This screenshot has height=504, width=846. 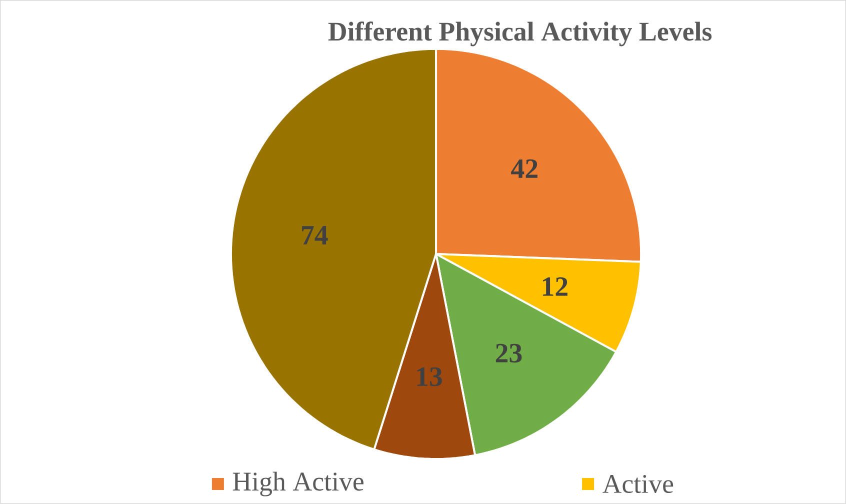 What do you see at coordinates (520, 34) in the screenshot?
I see `chart-title: Different Physical Activity Levels` at bounding box center [520, 34].